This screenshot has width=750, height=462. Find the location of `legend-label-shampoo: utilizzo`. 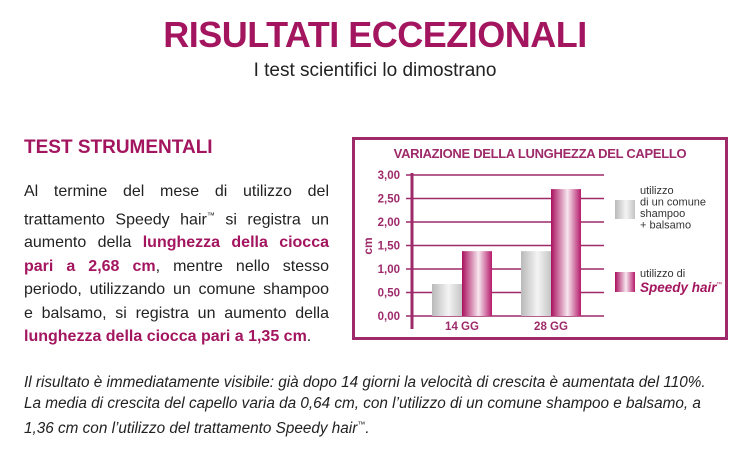

legend-label-shampoo: utilizzo is located at coordinates (657, 191).